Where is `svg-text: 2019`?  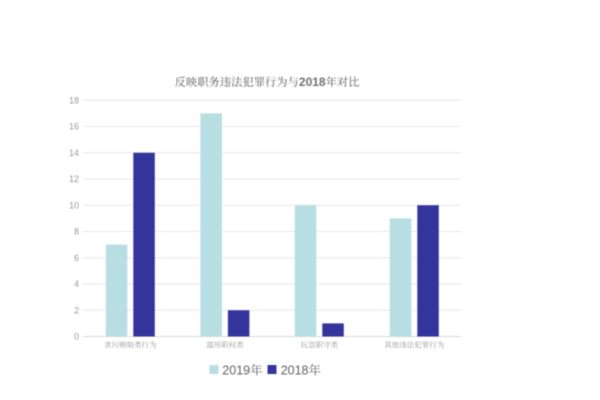 svg-text: 2019 is located at coordinates (236, 371).